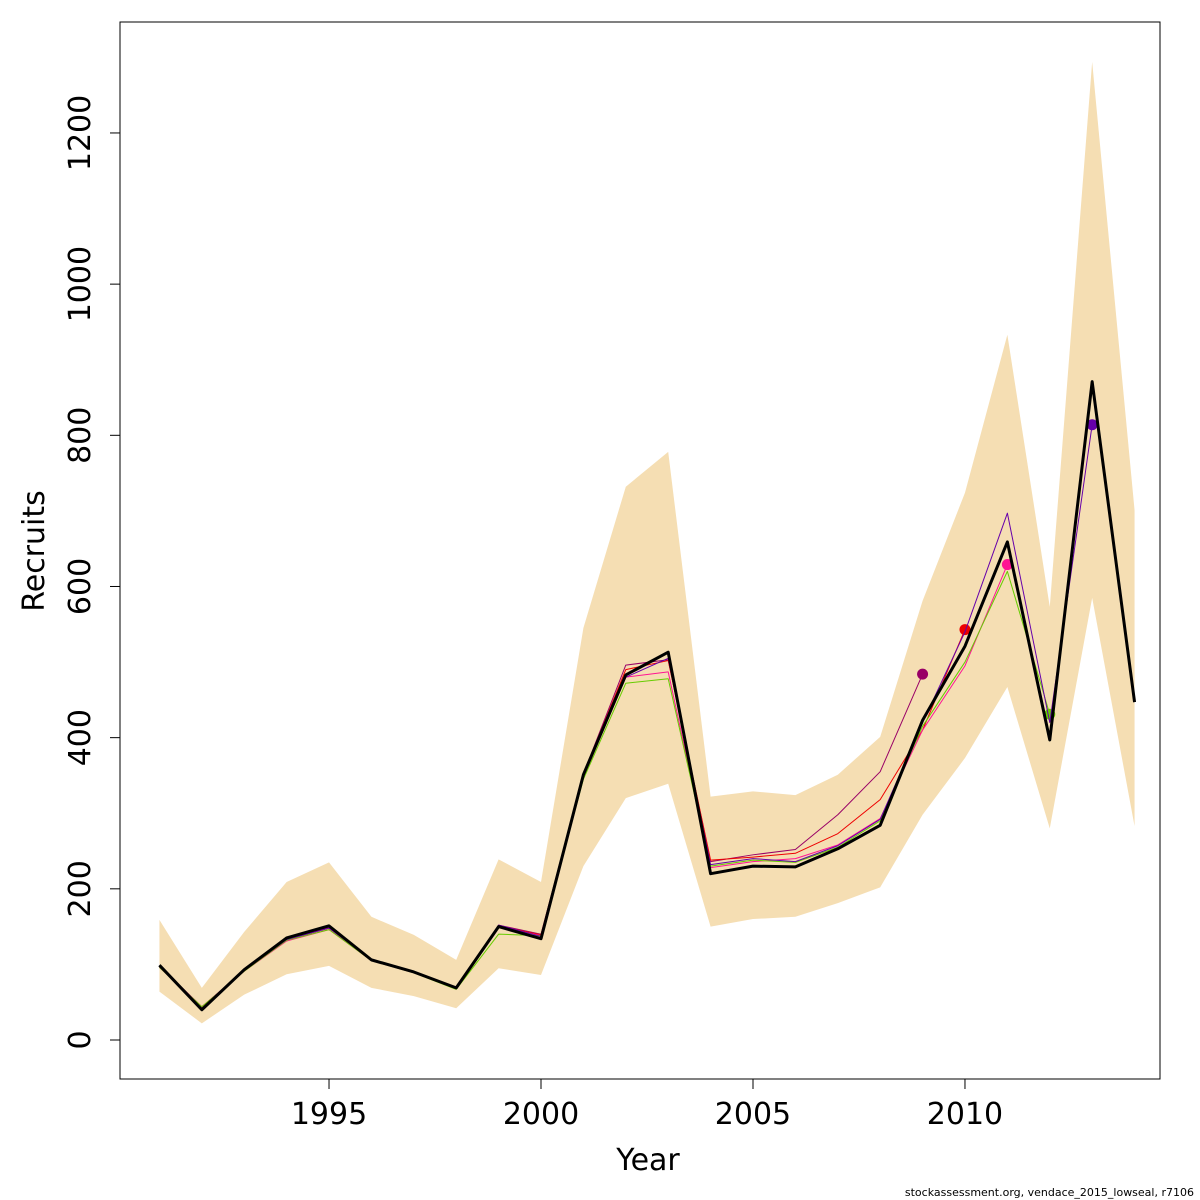 The image size is (1200, 1200). I want to click on y-tick-label: 600, so click(80, 586).